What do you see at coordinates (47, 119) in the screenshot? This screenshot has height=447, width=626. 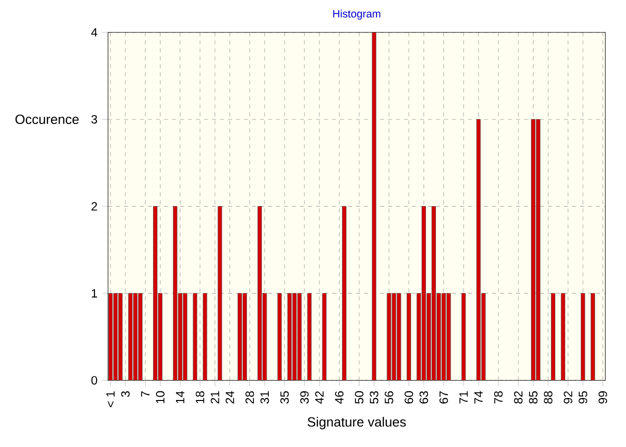 I see `y-axis-title: Occurence` at bounding box center [47, 119].